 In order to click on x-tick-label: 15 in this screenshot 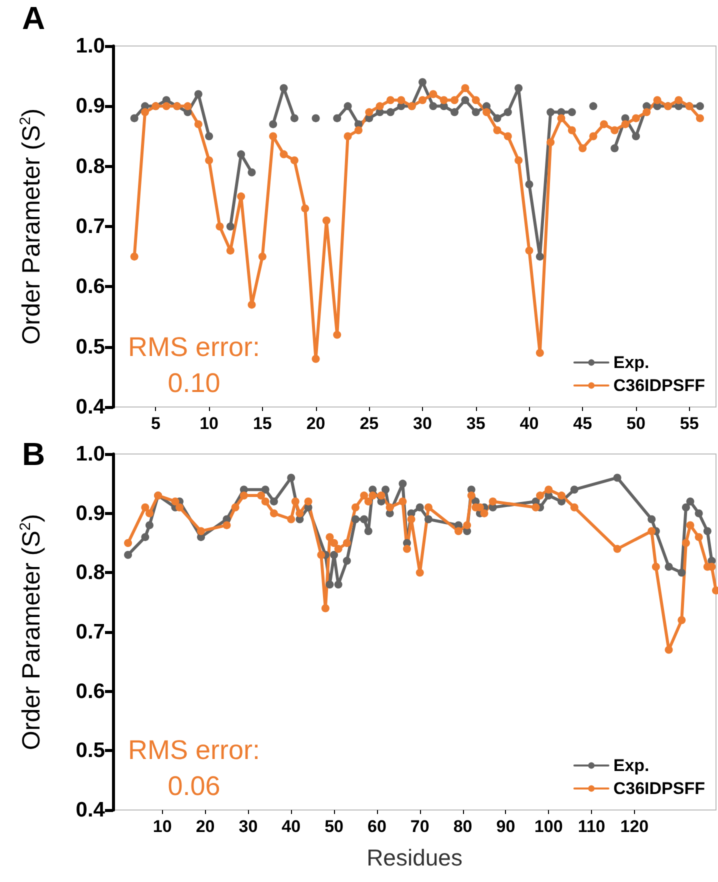, I will do `click(262, 423)`.